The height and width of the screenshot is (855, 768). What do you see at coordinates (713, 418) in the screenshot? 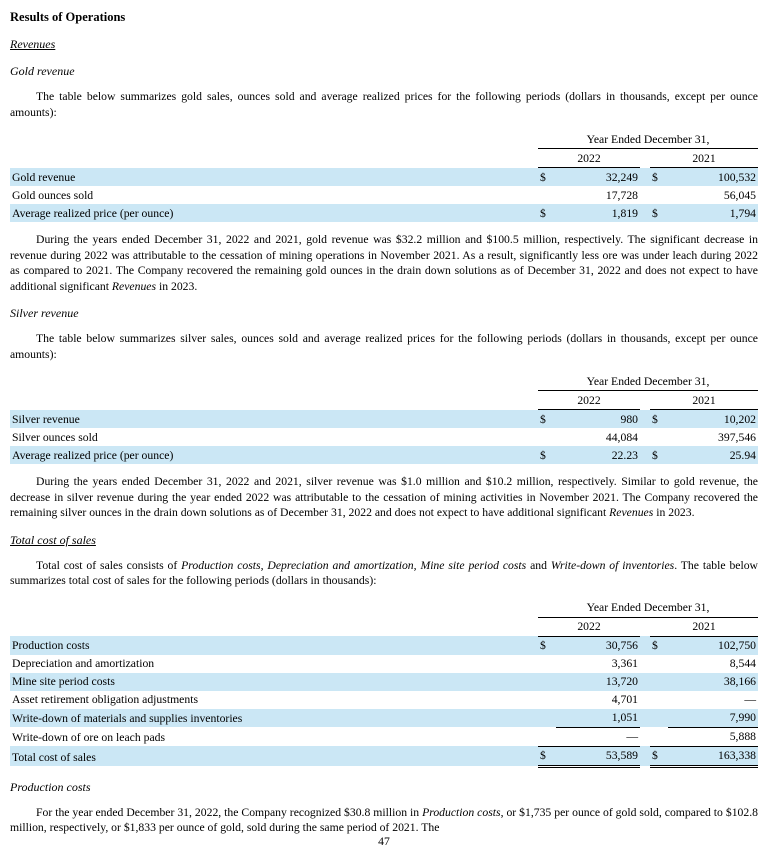
I see `value-2021: 10,202` at bounding box center [713, 418].